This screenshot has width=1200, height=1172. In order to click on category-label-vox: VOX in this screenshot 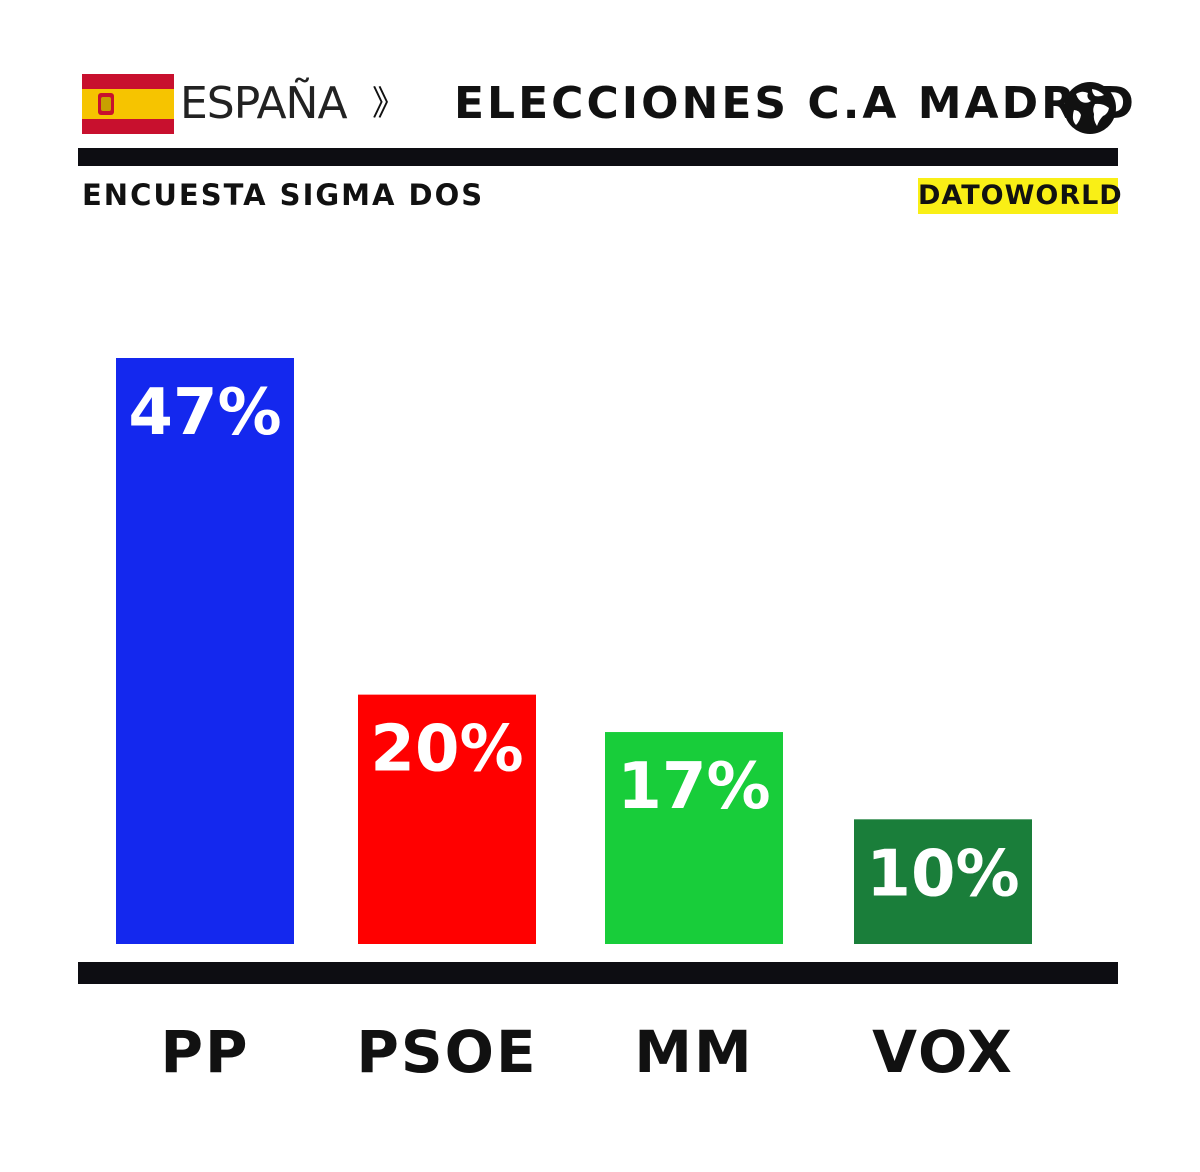, I will do `click(943, 1052)`.